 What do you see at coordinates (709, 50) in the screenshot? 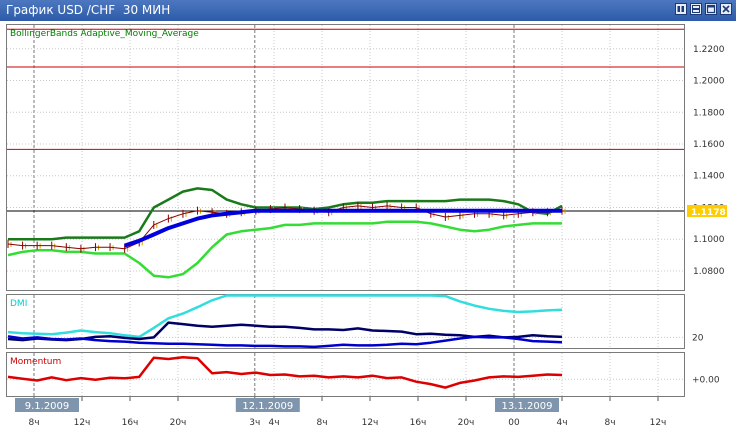
I see `price-tick-label: 1.2200` at bounding box center [709, 50].